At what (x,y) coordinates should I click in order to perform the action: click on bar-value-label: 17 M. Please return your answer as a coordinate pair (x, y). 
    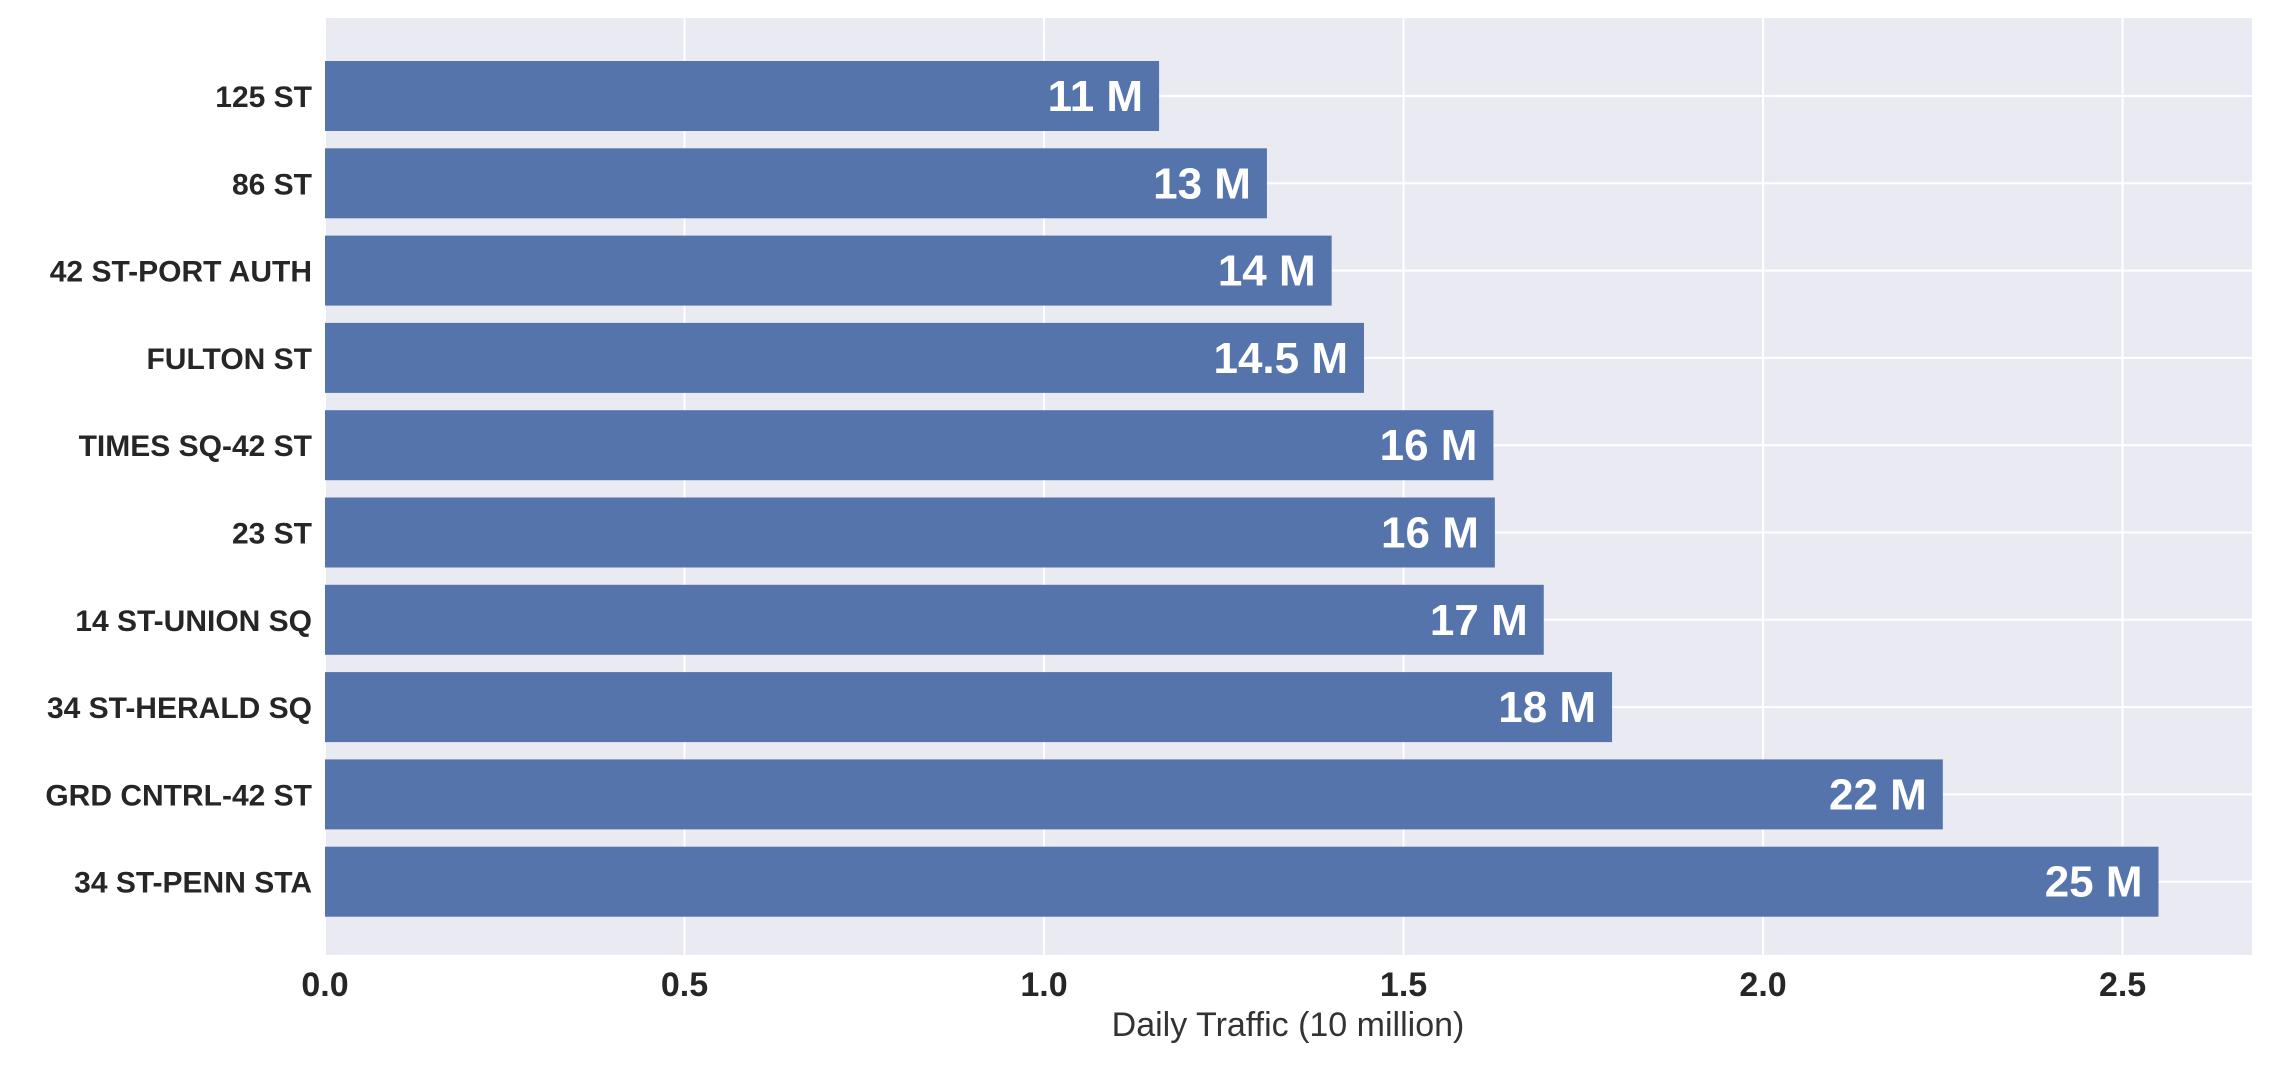
    Looking at the image, I should click on (1479, 620).